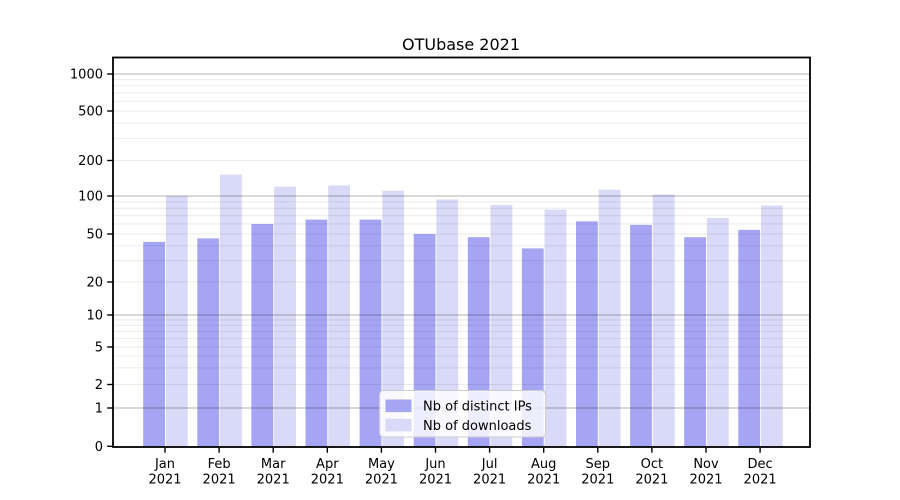 The height and width of the screenshot is (500, 900). What do you see at coordinates (663, 320) in the screenshot?
I see `bar-downloads-oct` at bounding box center [663, 320].